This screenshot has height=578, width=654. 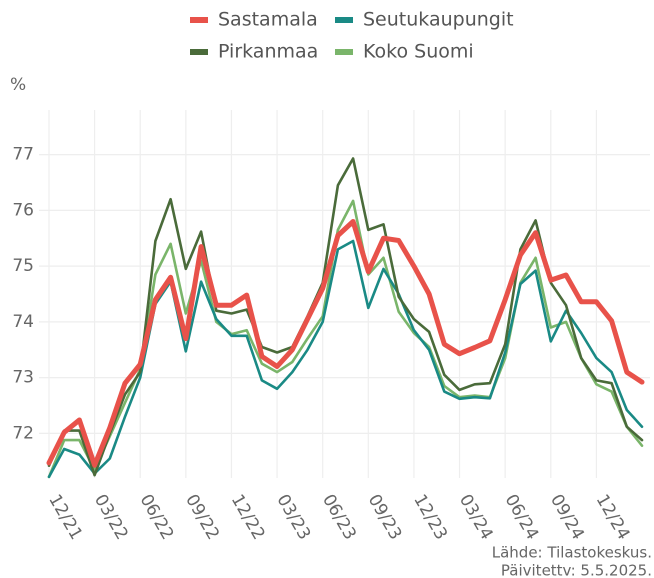 What do you see at coordinates (430, 517) in the screenshot?
I see `x-tick-label: 12/23` at bounding box center [430, 517].